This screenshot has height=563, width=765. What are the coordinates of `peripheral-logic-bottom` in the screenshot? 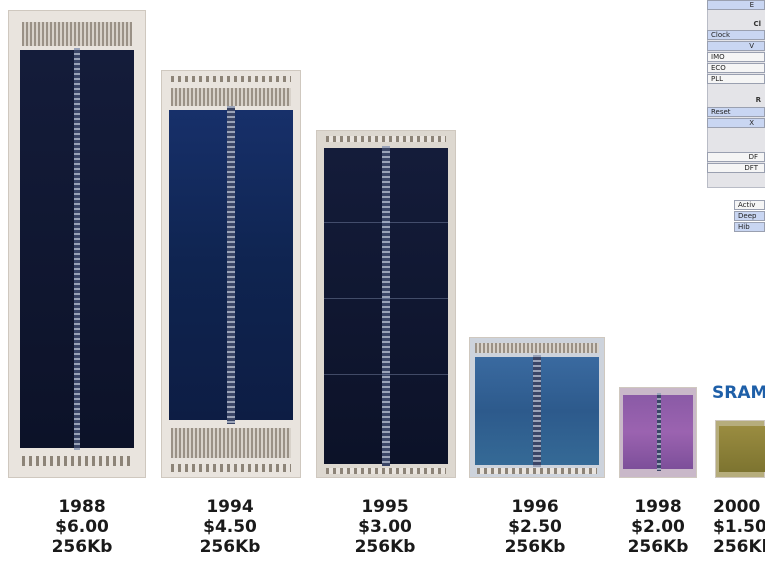 It's located at (231, 443).